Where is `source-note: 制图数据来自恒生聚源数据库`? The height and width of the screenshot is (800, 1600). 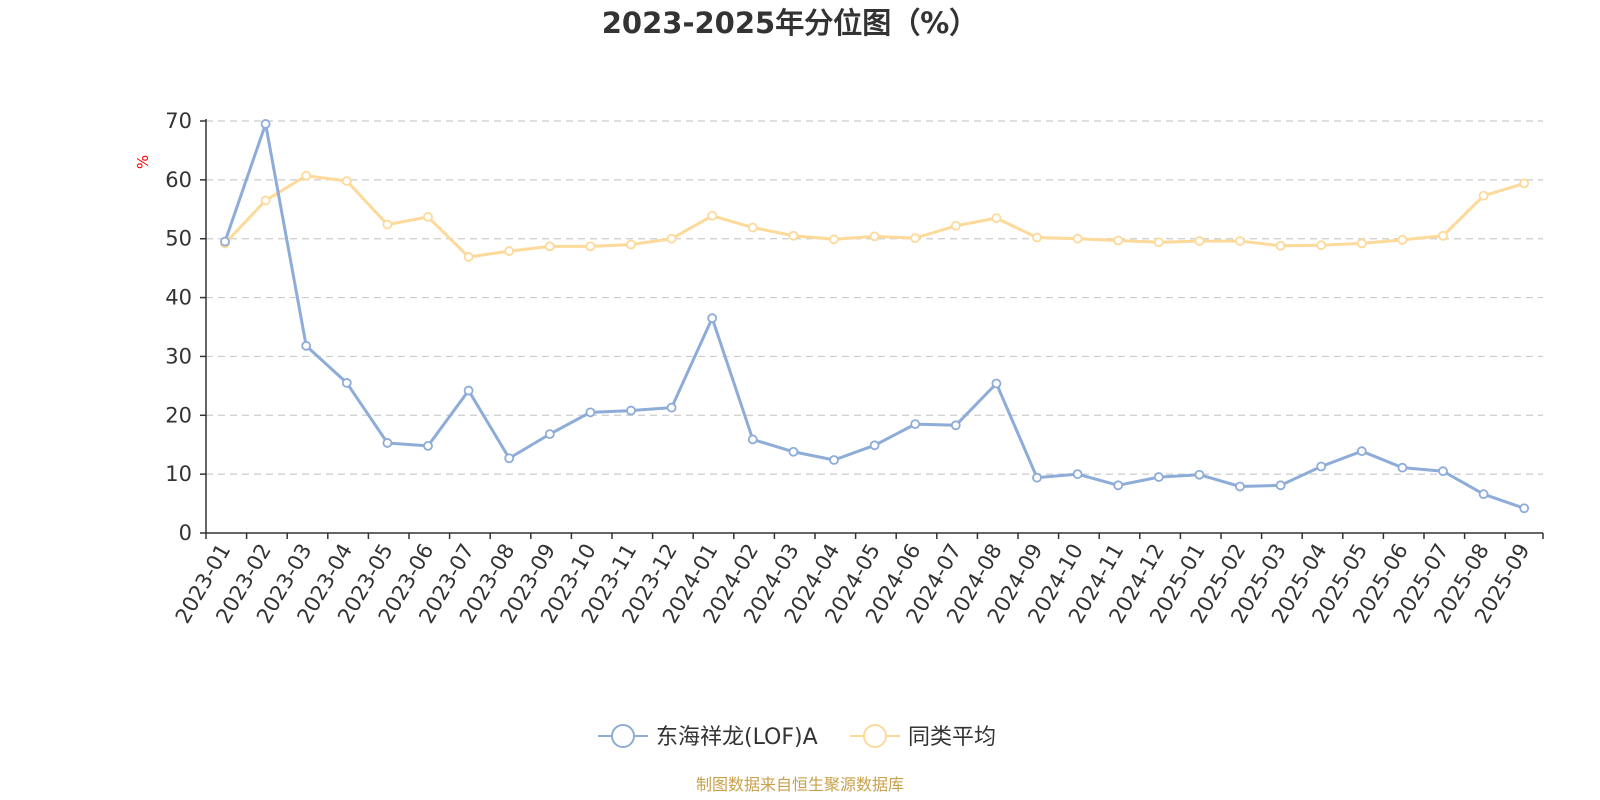 source-note: 制图数据来自恒生聚源数据库 is located at coordinates (800, 784).